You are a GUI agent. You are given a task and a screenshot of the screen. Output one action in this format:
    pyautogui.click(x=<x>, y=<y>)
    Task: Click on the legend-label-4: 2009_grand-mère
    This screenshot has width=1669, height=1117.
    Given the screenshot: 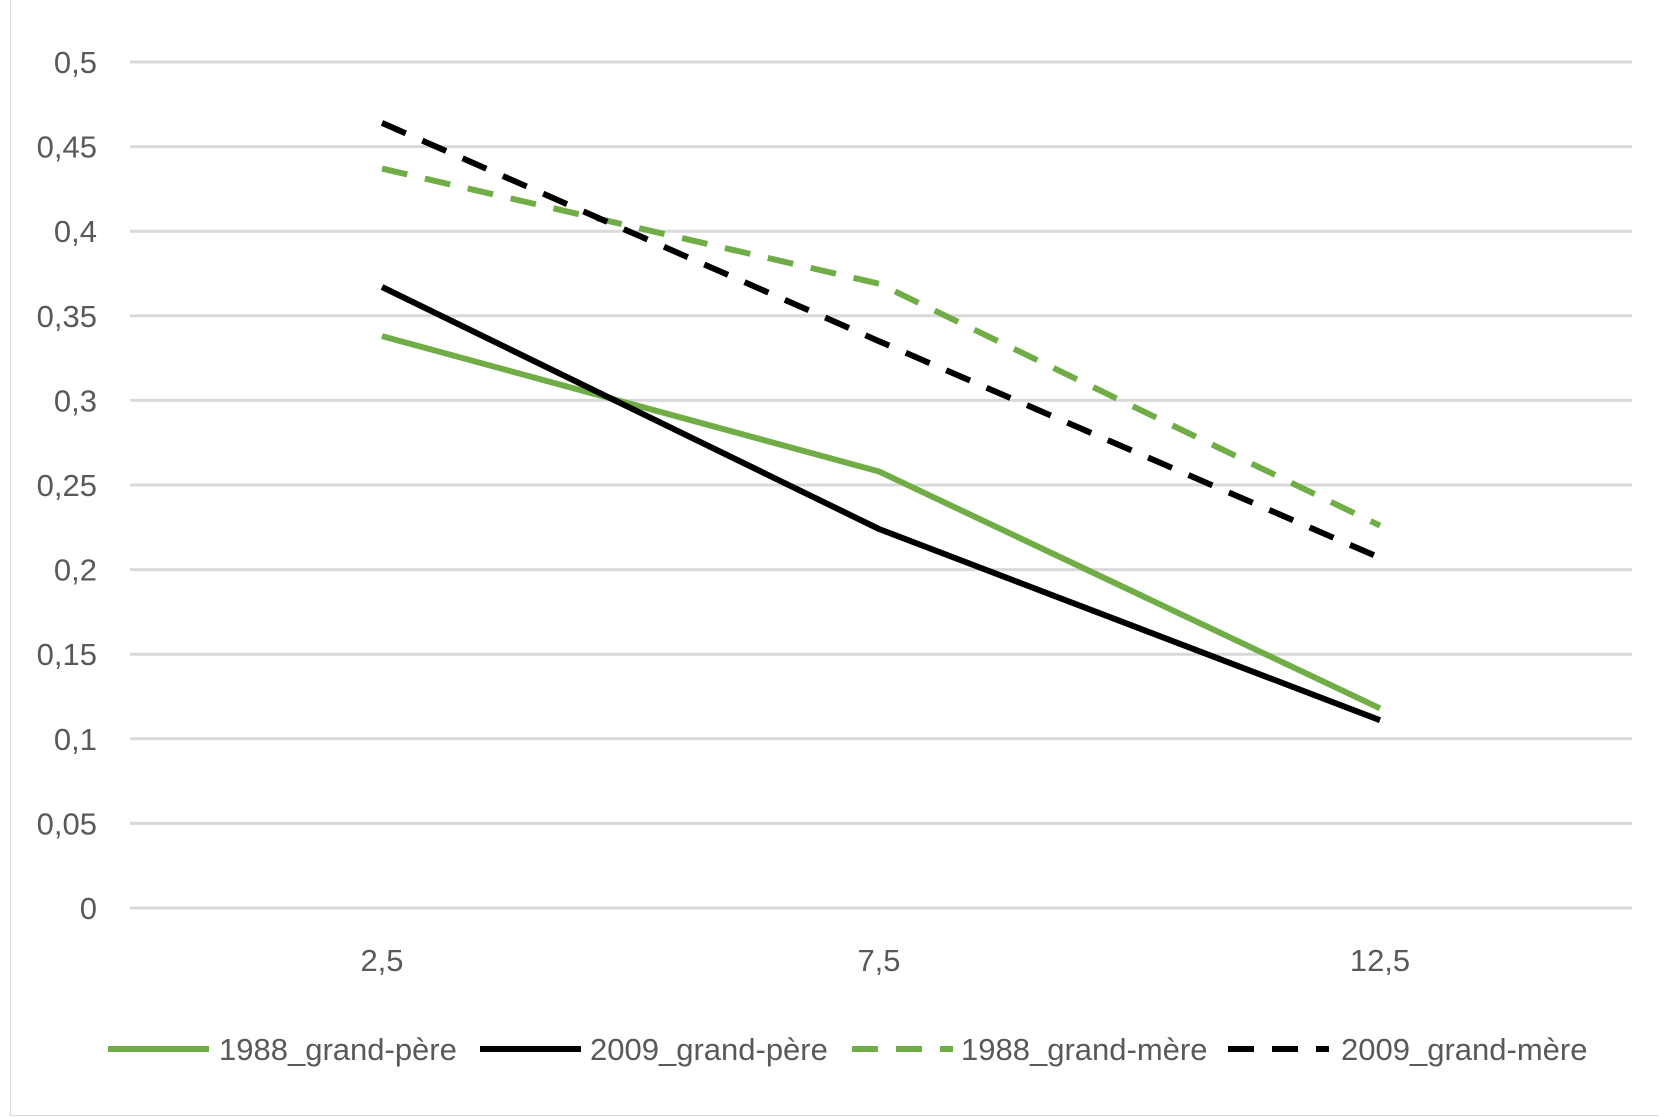 What is the action you would take?
    pyautogui.click(x=1464, y=1049)
    